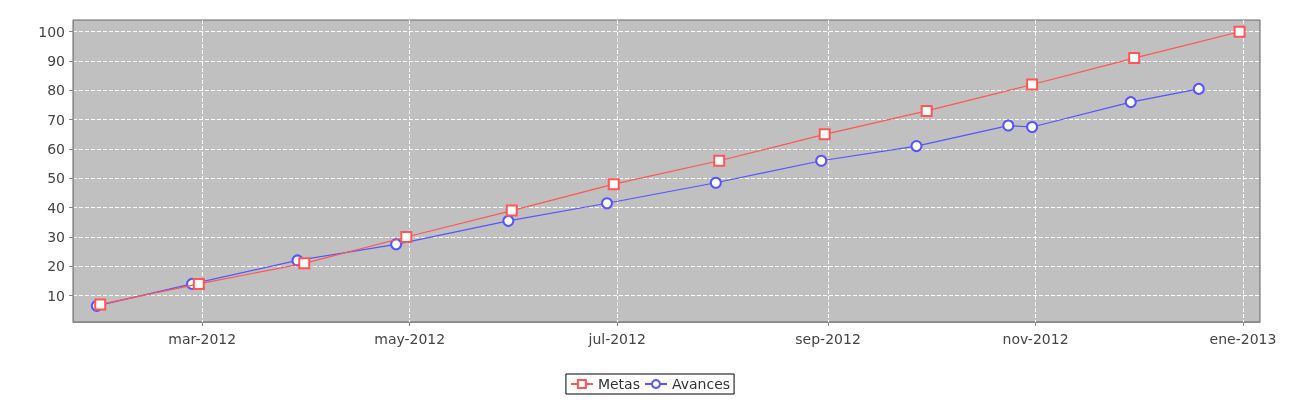 This screenshot has height=404, width=1300. What do you see at coordinates (618, 384) in the screenshot?
I see `legend-label: Metas` at bounding box center [618, 384].